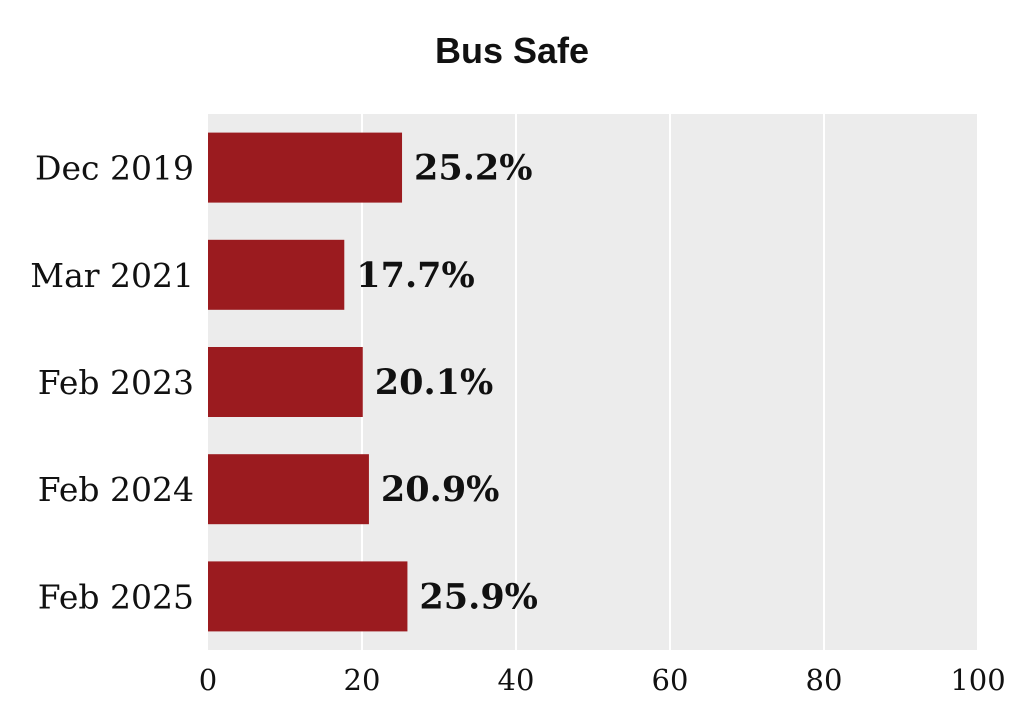  I want to click on value-label-4: 25.9%, so click(478, 596).